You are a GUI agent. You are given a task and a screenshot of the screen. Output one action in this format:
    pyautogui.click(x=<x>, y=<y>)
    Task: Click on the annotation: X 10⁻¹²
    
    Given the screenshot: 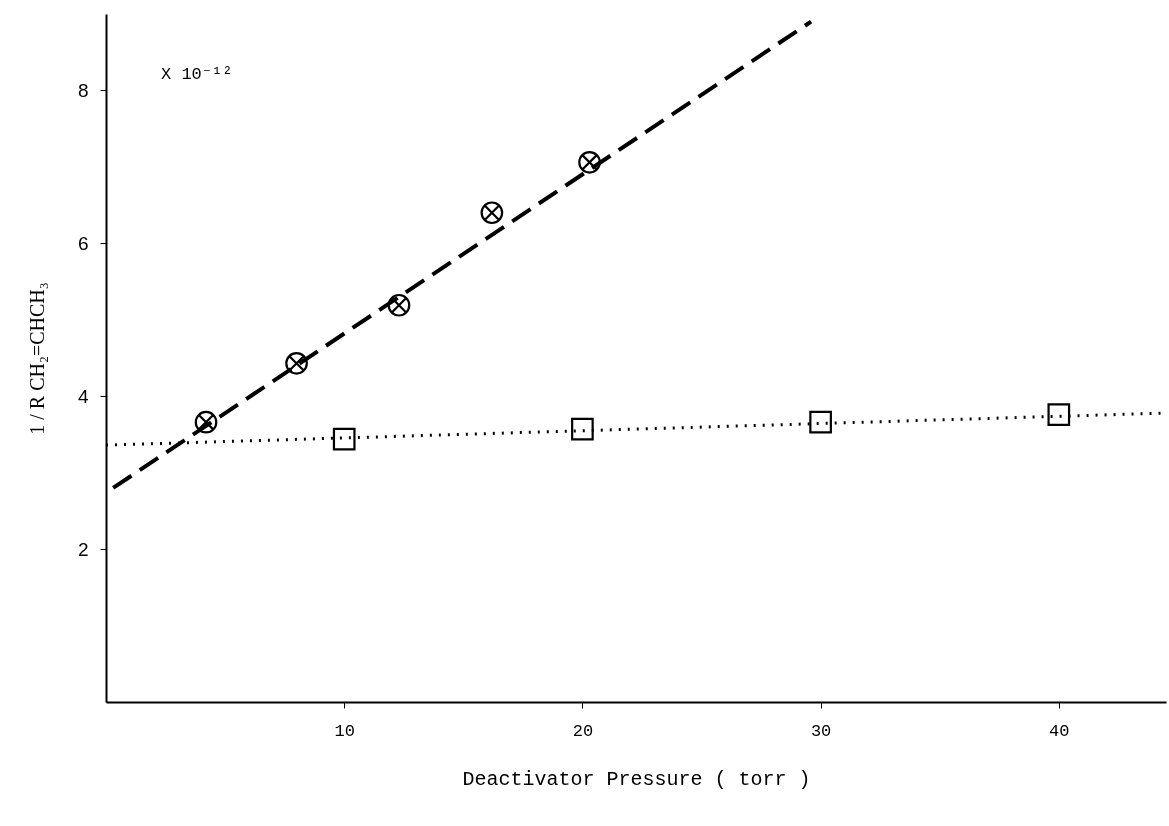 What is the action you would take?
    pyautogui.click(x=197, y=74)
    